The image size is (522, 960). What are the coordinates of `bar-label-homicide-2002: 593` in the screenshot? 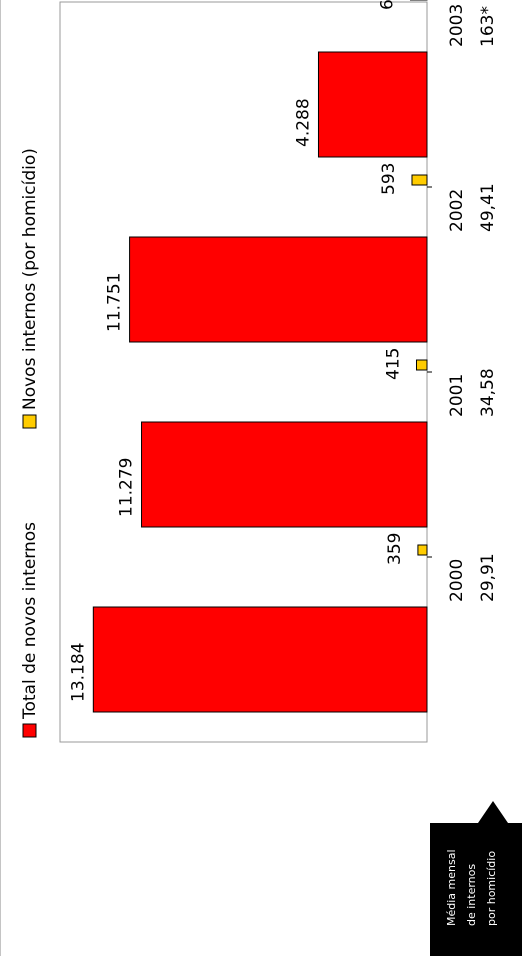 It's located at (389, 179).